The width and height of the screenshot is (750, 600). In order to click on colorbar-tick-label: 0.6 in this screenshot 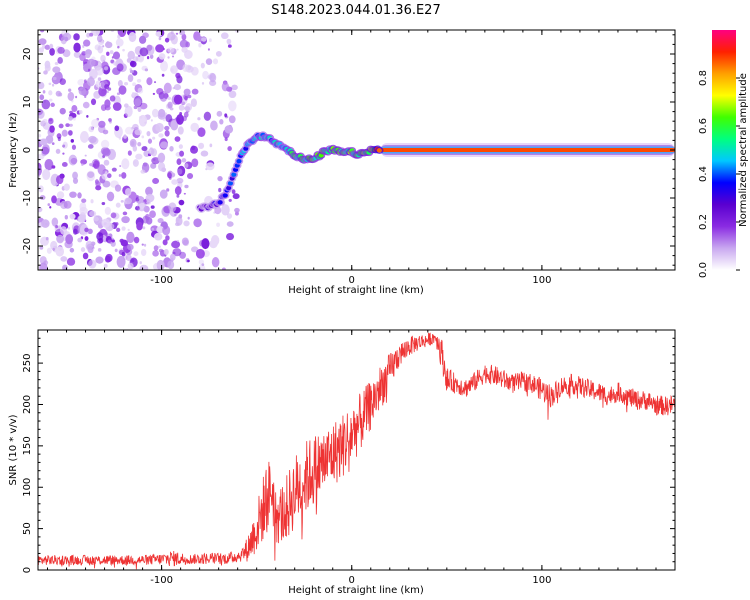, I will do `click(703, 126)`.